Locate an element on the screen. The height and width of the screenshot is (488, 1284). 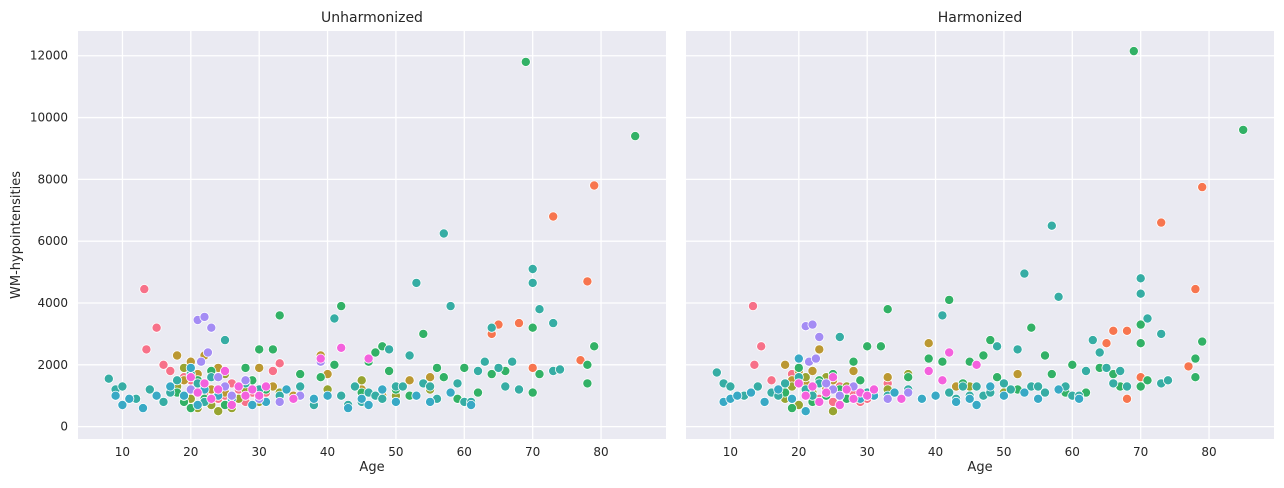
x-axis-label-harmonized: Age is located at coordinates (979, 467).